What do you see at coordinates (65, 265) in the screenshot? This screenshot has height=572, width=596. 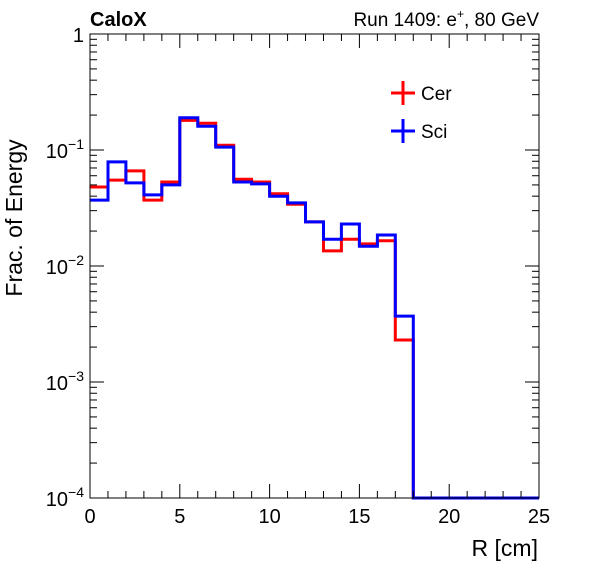 I see `y-tick-label: 10⁻²` at bounding box center [65, 265].